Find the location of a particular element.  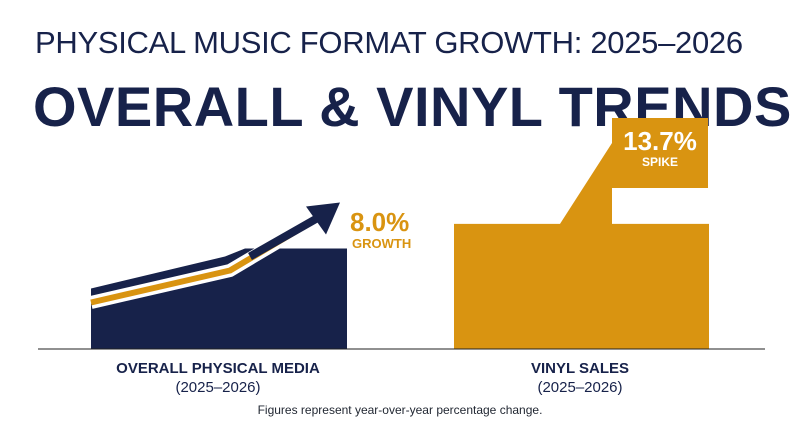

category-label-overall: OVERALL PHYSICAL MEDIA (2025–2026) is located at coordinates (218, 378).